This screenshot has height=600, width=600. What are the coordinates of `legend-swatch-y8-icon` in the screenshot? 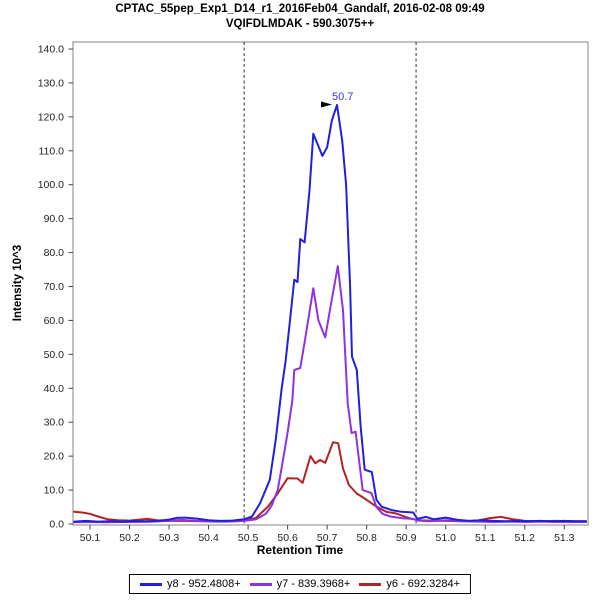 It's located at (150, 584).